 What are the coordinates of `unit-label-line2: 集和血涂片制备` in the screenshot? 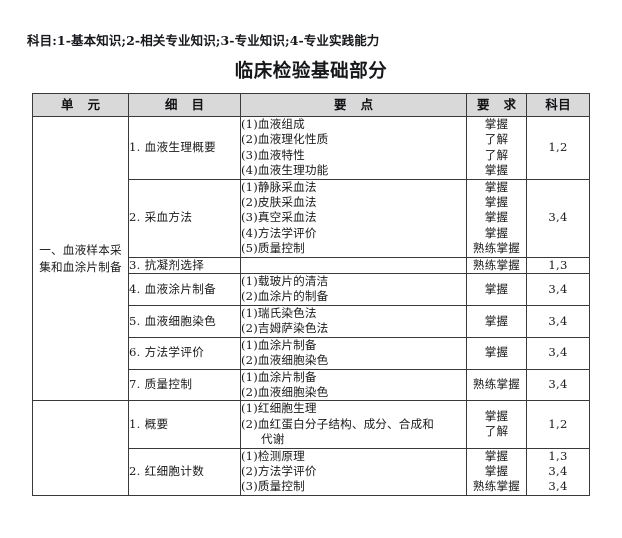 It's located at (80, 266).